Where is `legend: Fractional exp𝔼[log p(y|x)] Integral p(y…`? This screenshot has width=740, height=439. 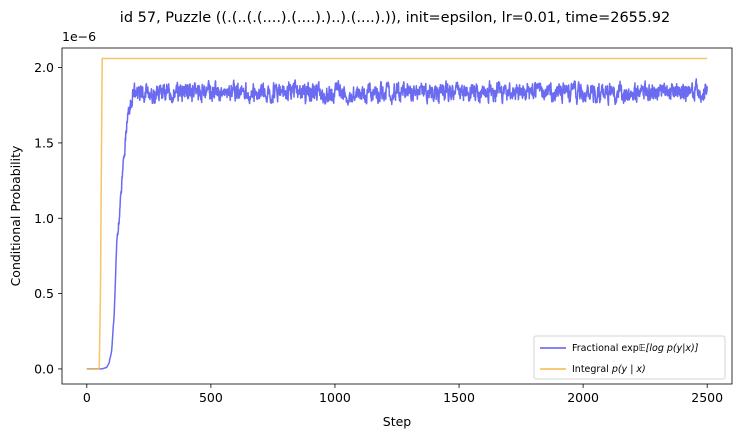
legend: Fractional exp𝔼[log p(y|x)] Integral p(y… is located at coordinates (629, 357).